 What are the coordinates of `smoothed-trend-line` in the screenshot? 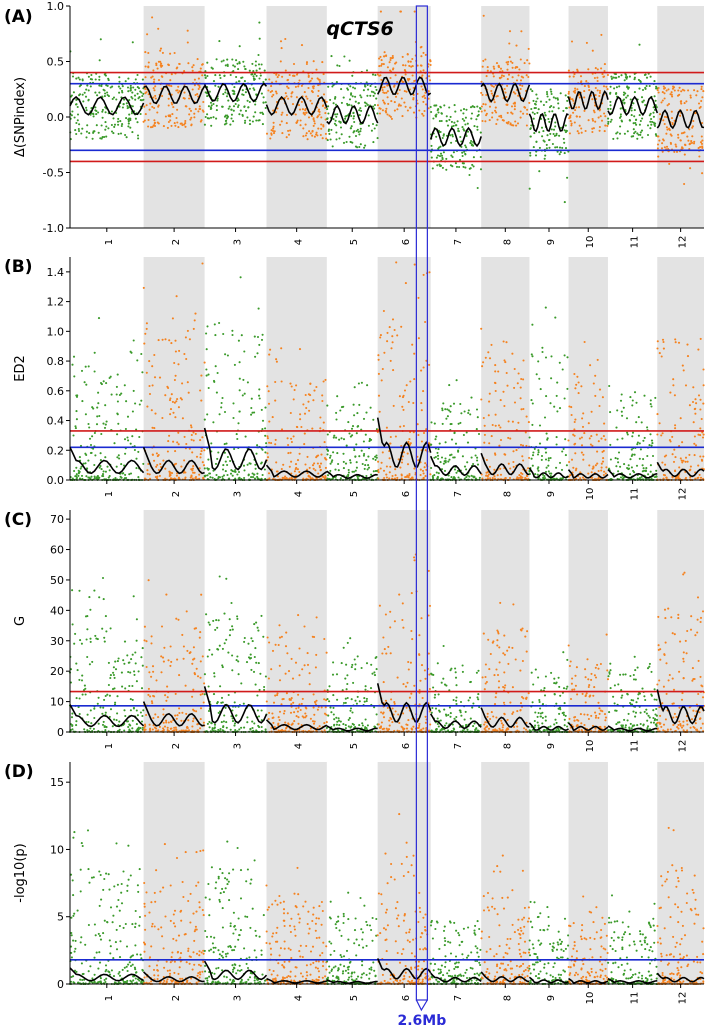 It's located at (174, 95).